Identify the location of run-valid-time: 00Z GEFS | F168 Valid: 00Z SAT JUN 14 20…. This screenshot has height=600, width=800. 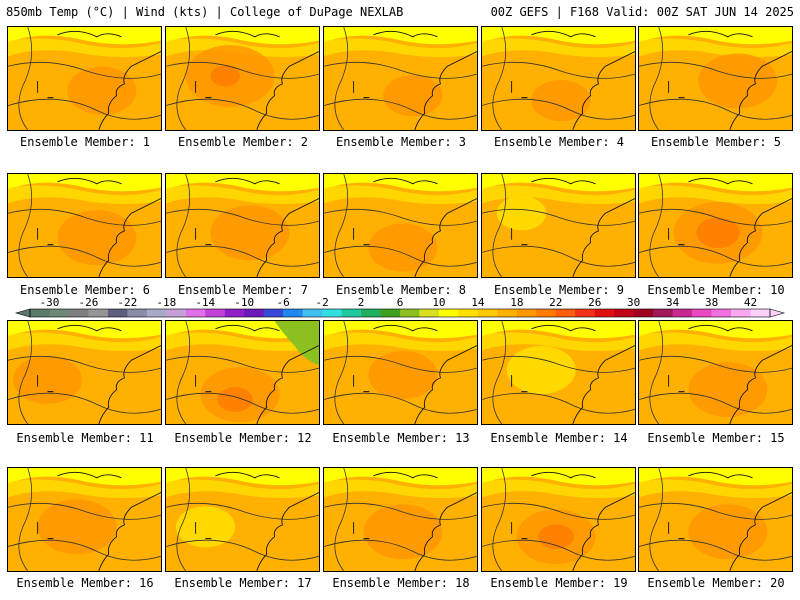
(642, 12).